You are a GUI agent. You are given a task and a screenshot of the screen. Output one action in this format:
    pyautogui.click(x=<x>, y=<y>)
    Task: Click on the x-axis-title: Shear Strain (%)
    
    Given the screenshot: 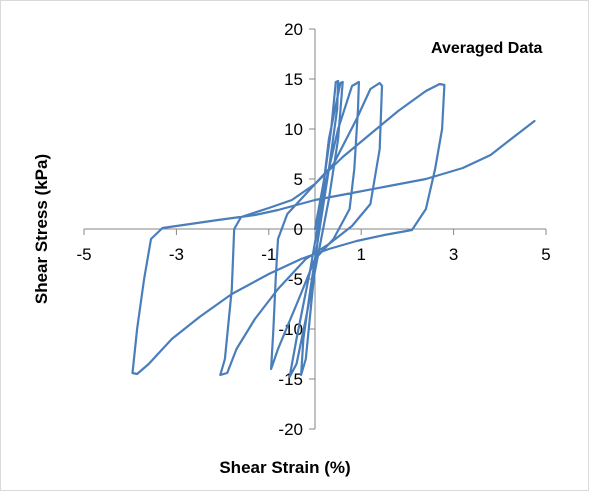 What is the action you would take?
    pyautogui.click(x=284, y=467)
    